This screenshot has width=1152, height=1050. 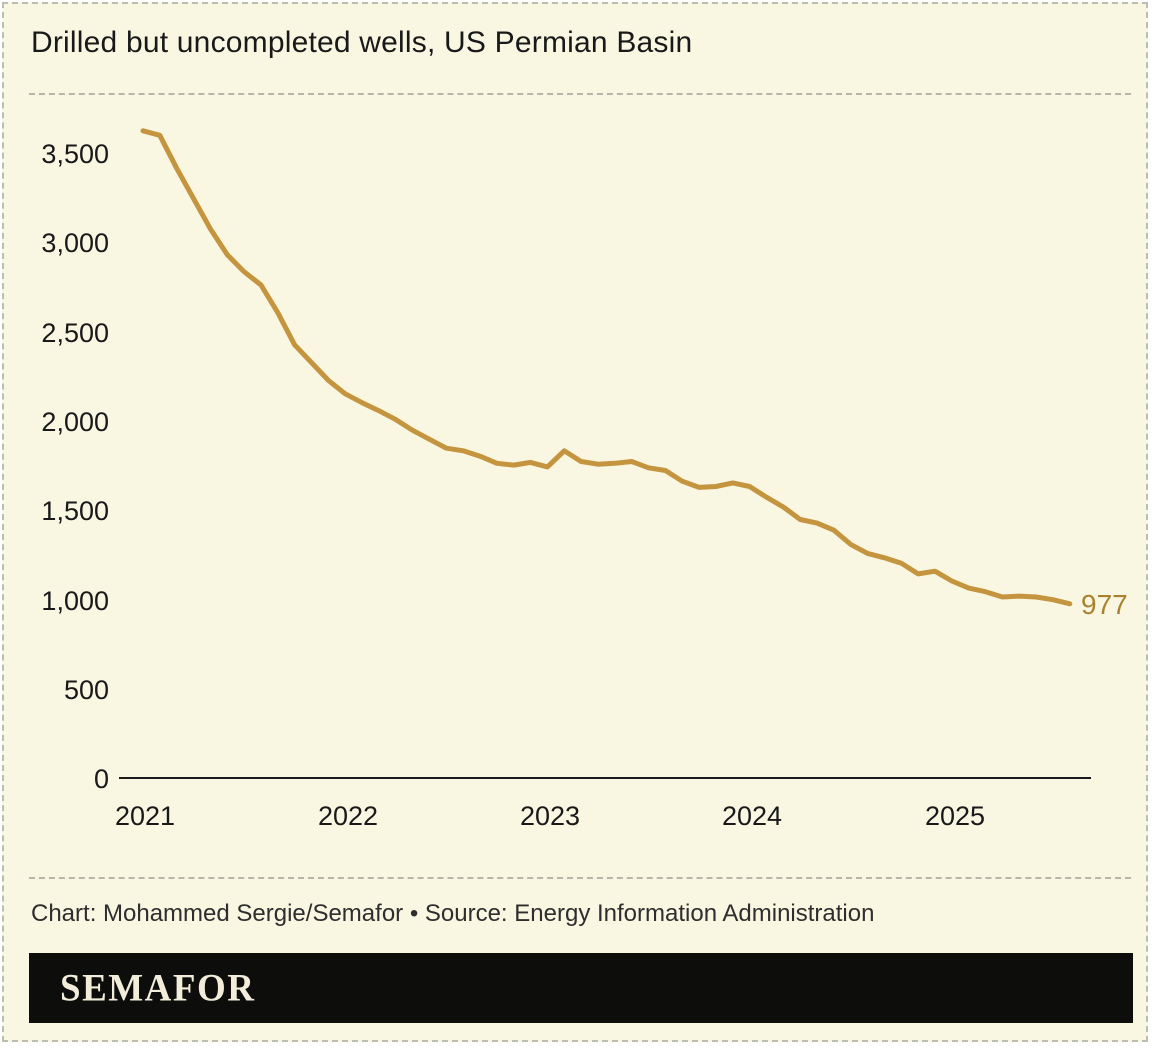 I want to click on x-tick-2024: 2024, so click(x=752, y=816).